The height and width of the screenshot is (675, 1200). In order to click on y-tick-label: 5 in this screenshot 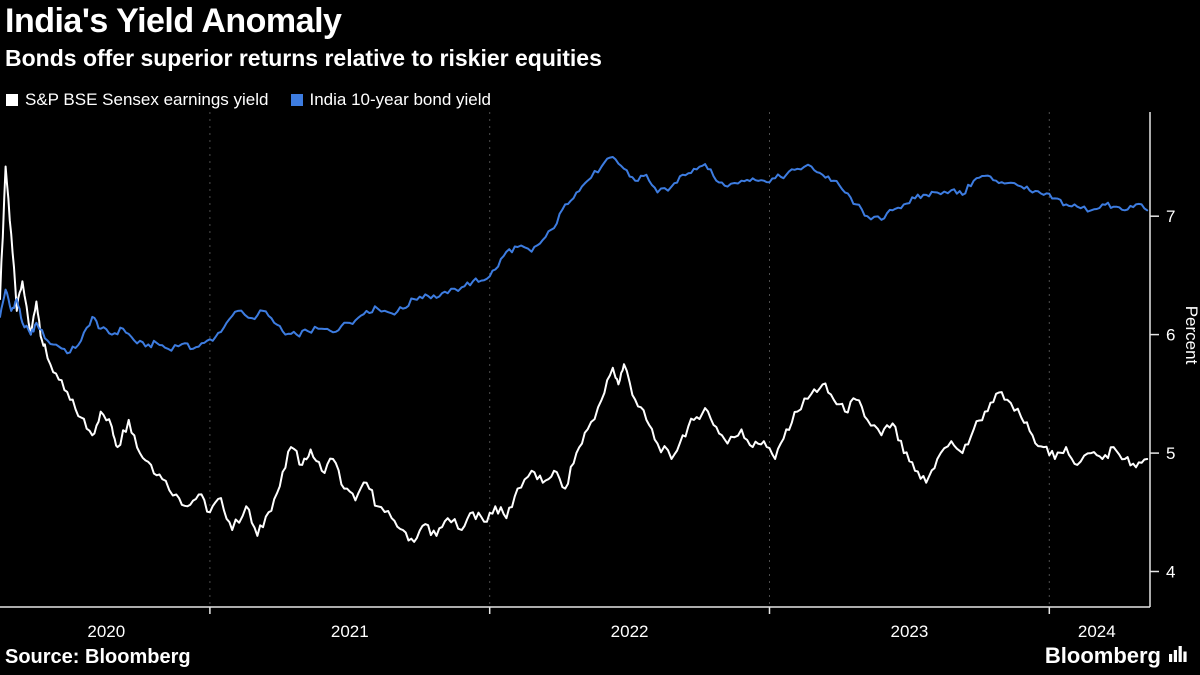, I will do `click(1170, 453)`.